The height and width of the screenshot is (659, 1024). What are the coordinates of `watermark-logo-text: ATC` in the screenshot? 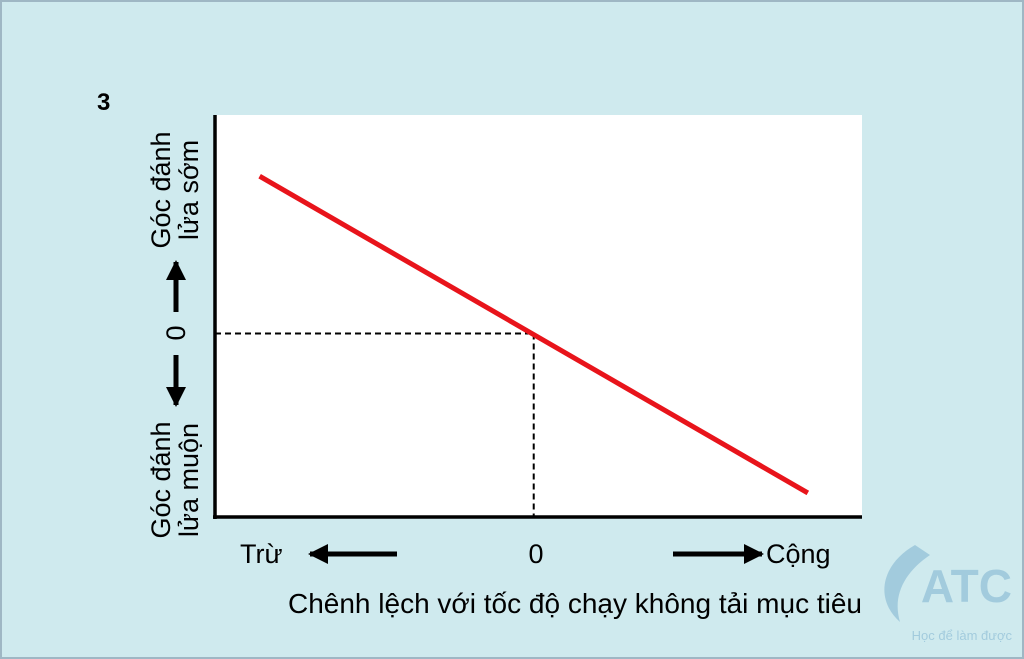 It's located at (966, 586).